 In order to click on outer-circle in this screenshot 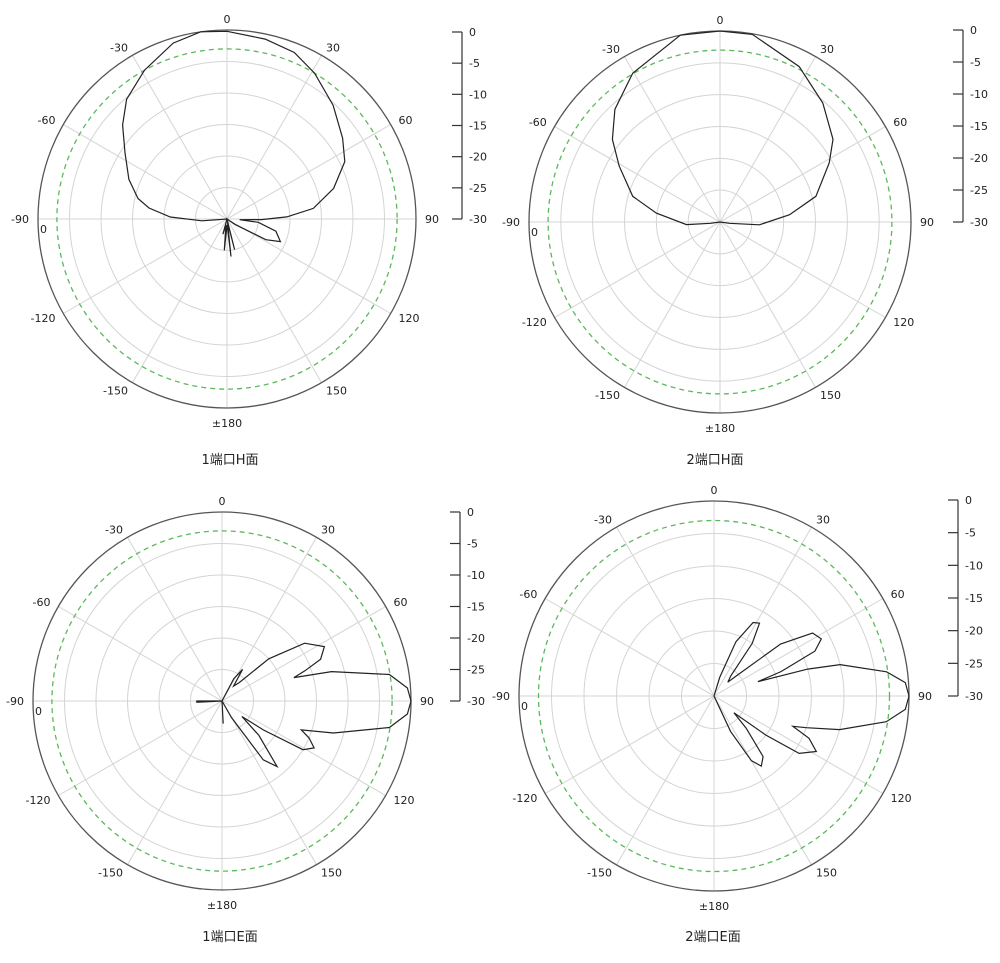, I will do `click(227, 219)`.